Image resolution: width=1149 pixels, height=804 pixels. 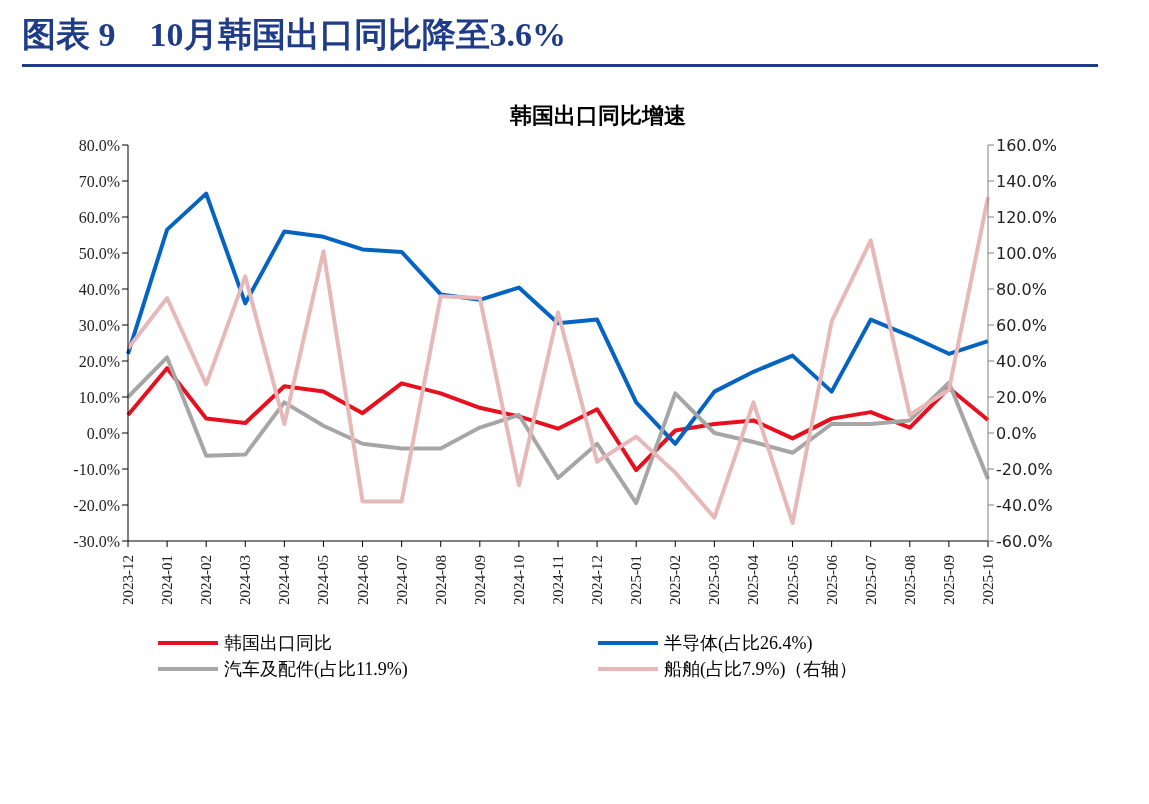 I want to click on x-tick-label: 2025-08, so click(x=909, y=580).